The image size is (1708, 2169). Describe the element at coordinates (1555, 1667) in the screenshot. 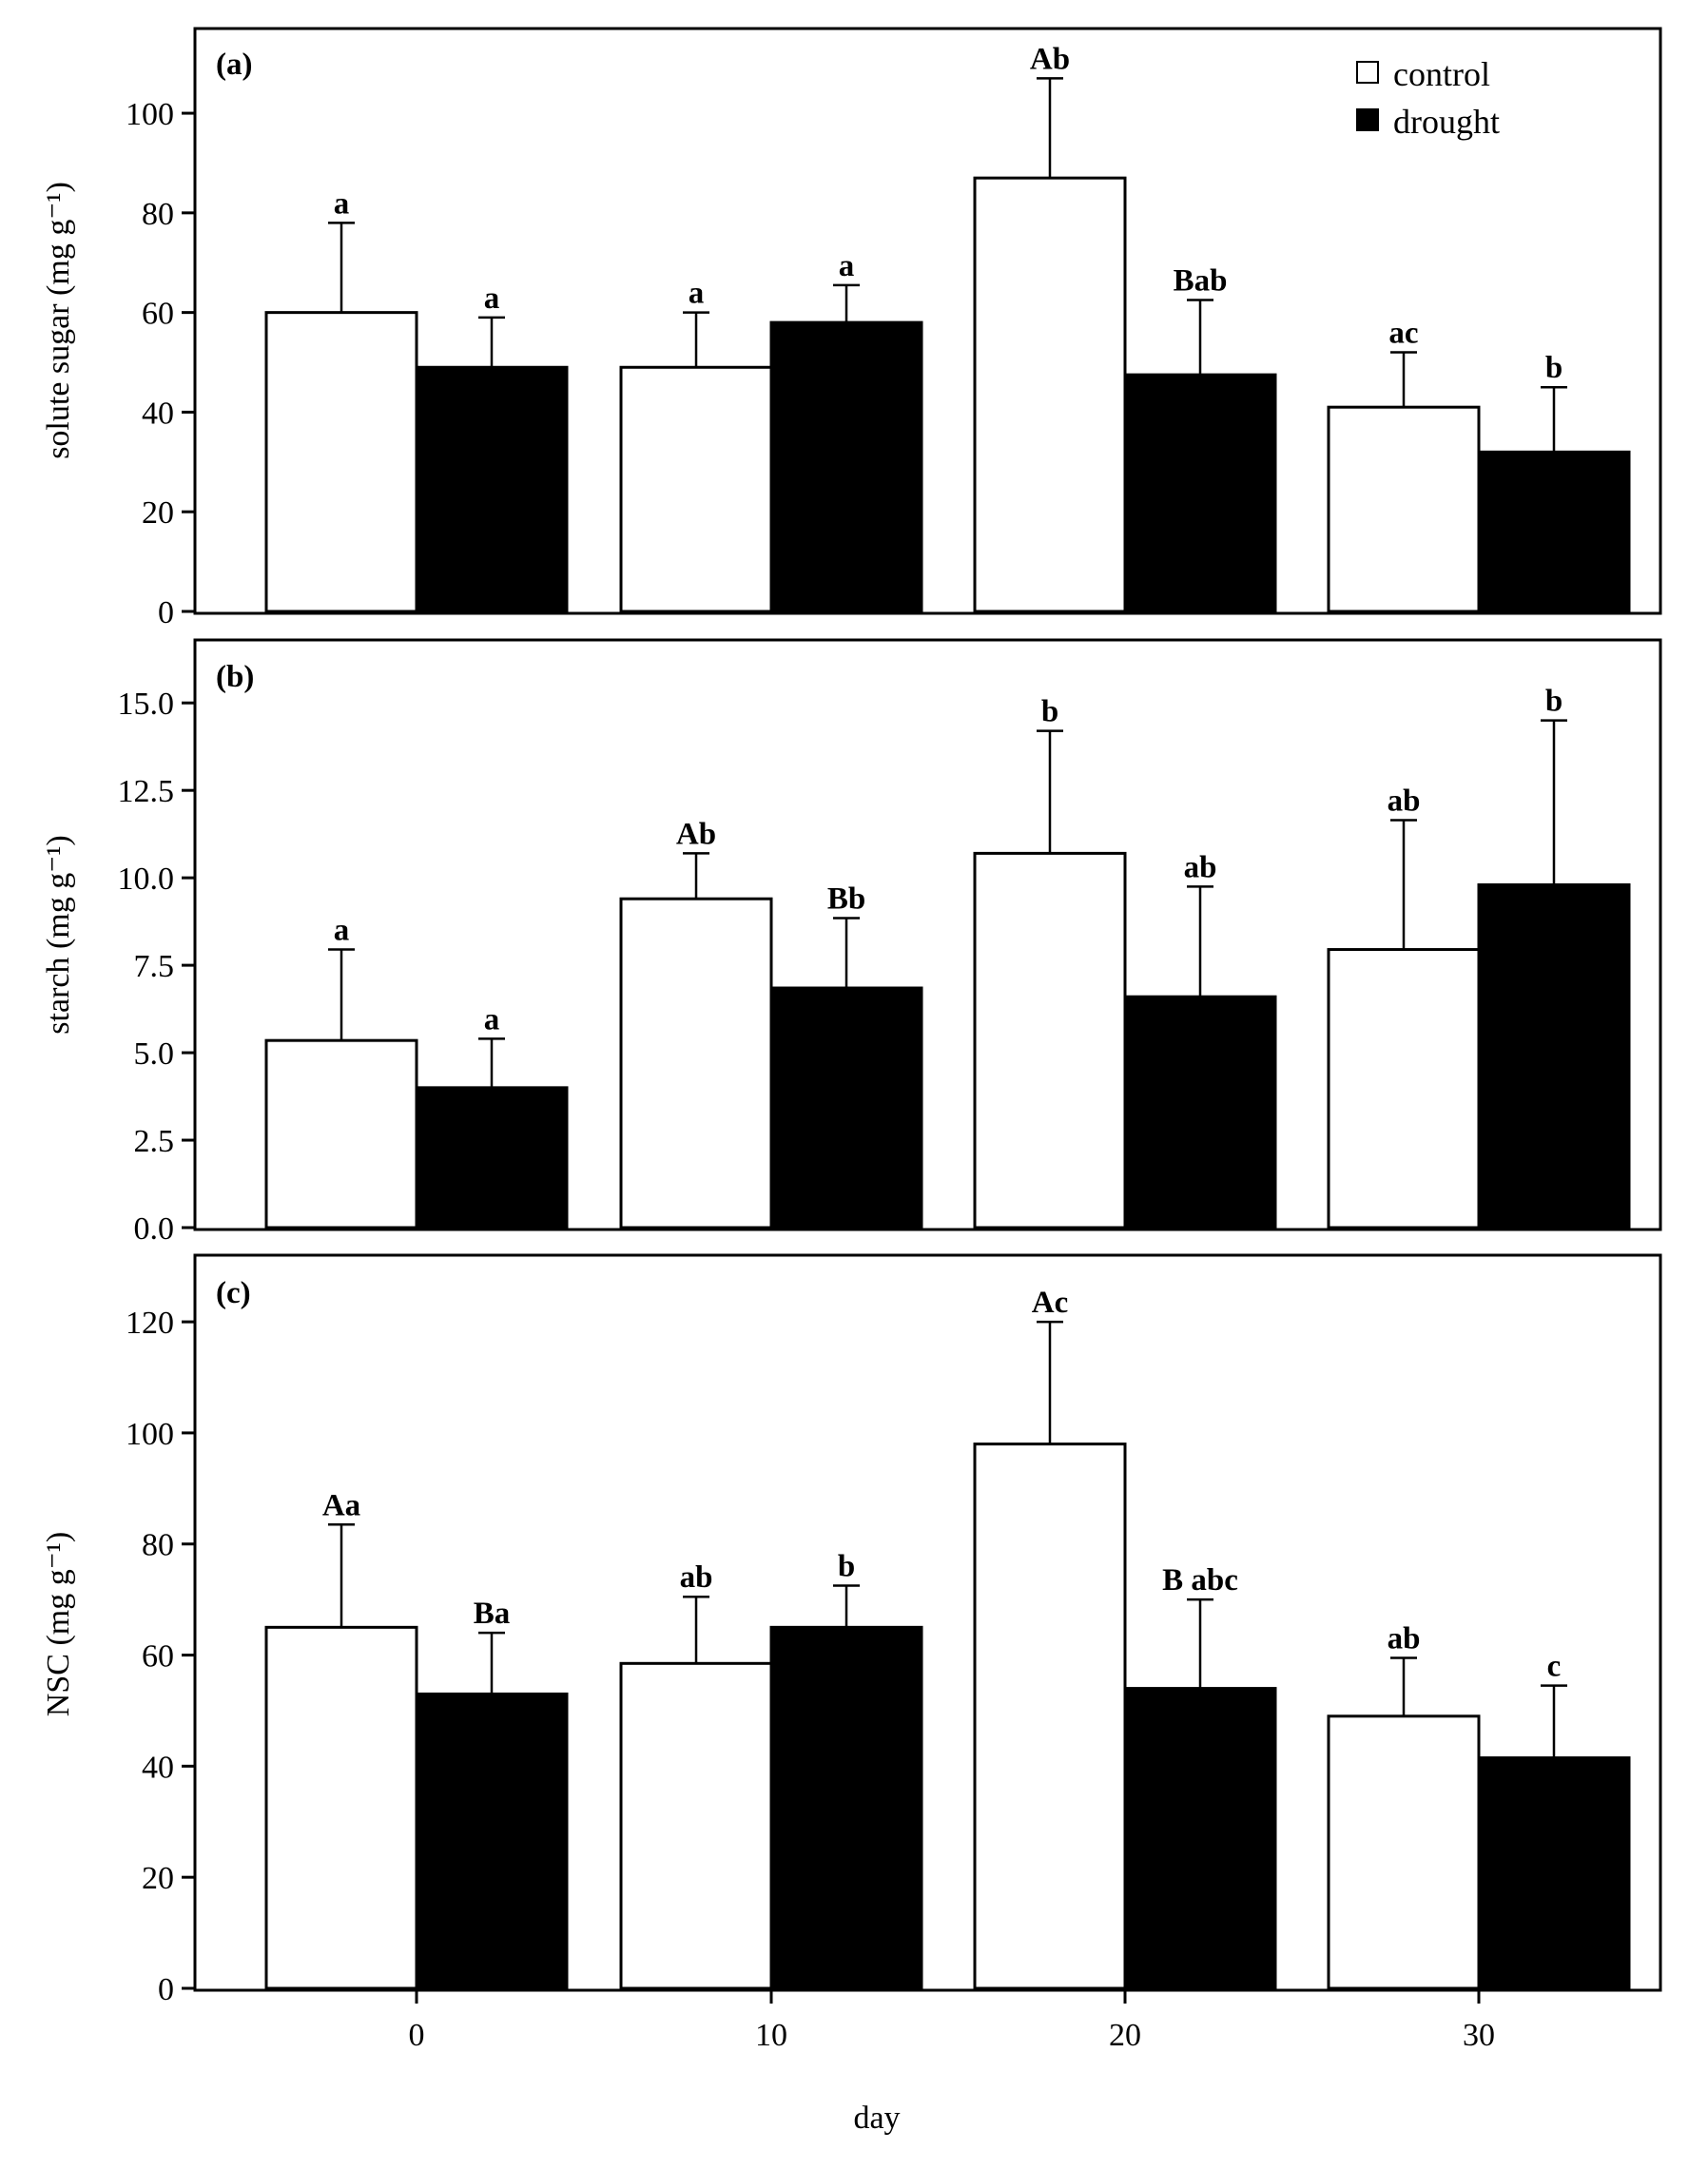

I see `significance-label: c` at that location.